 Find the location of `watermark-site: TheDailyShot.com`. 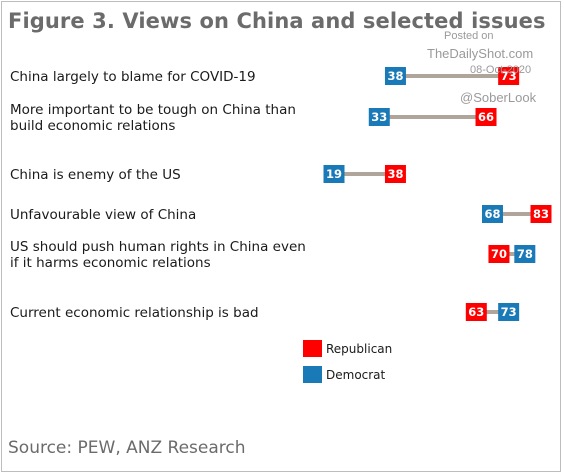

watermark-site: TheDailyShot.com is located at coordinates (480, 53).